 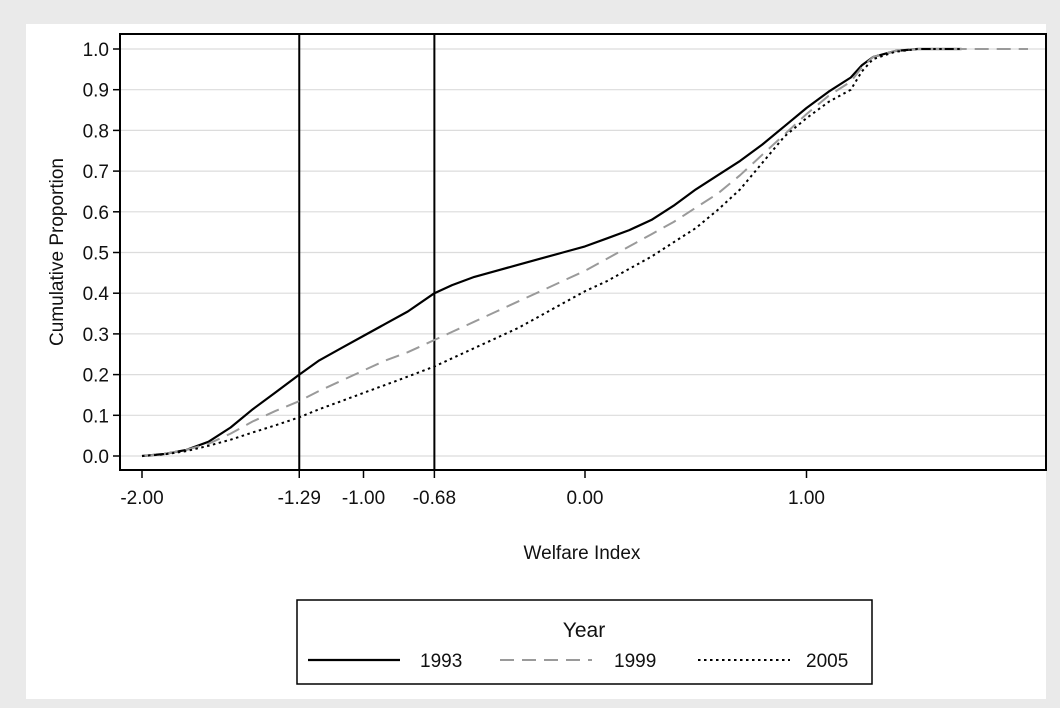 What do you see at coordinates (299, 498) in the screenshot?
I see `x-tick-label: -1.29` at bounding box center [299, 498].